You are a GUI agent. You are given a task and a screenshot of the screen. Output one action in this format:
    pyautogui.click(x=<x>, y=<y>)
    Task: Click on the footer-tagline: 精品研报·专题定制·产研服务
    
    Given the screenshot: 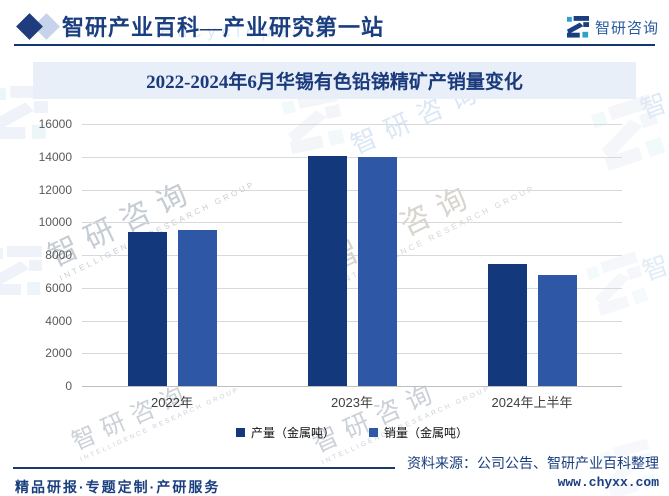 What is the action you would take?
    pyautogui.click(x=118, y=487)
    